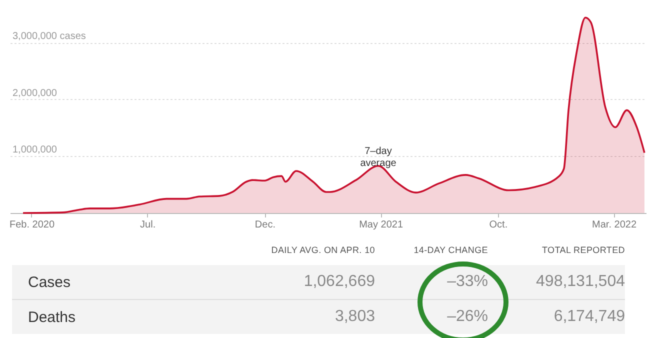  Describe the element at coordinates (614, 225) in the screenshot. I see `x-tick-label: Mar. 2022` at that location.